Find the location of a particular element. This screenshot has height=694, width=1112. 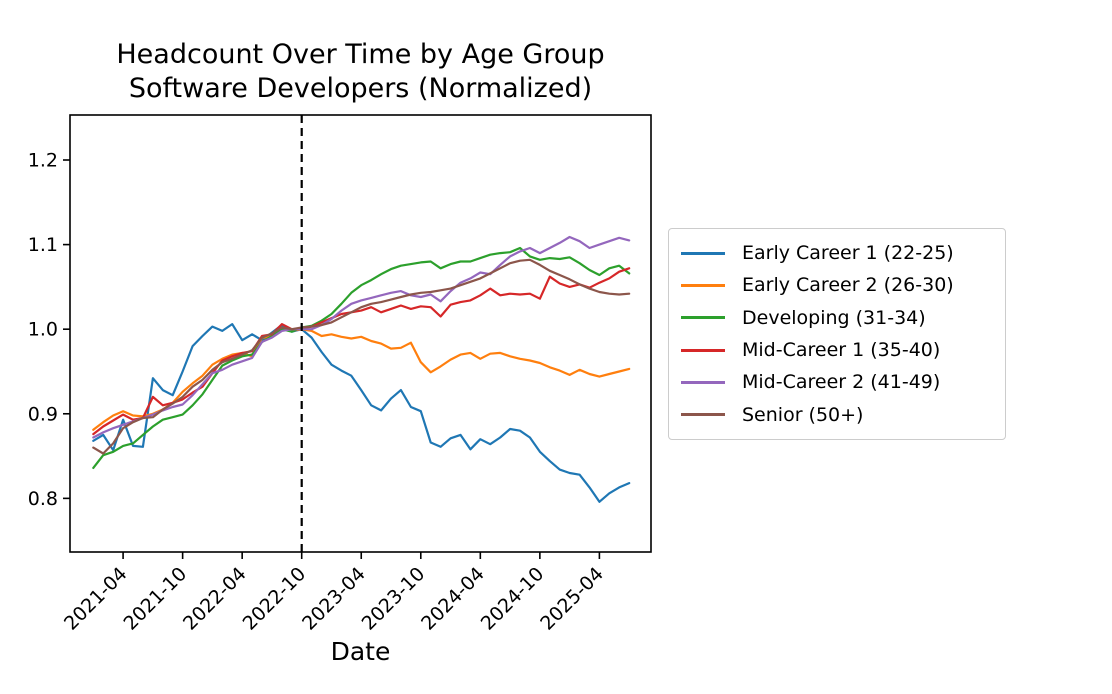

y-tick-label: 1.2 is located at coordinates (43, 161).